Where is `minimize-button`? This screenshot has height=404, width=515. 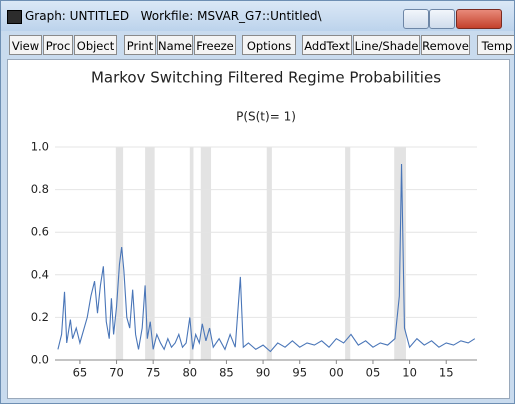 minimize-button is located at coordinates (416, 19).